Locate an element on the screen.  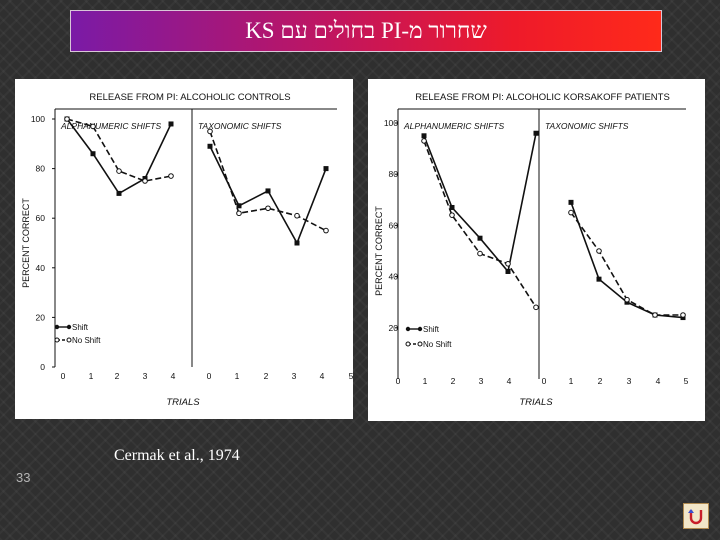
return-arrow-icon is located at coordinates (695, 517).